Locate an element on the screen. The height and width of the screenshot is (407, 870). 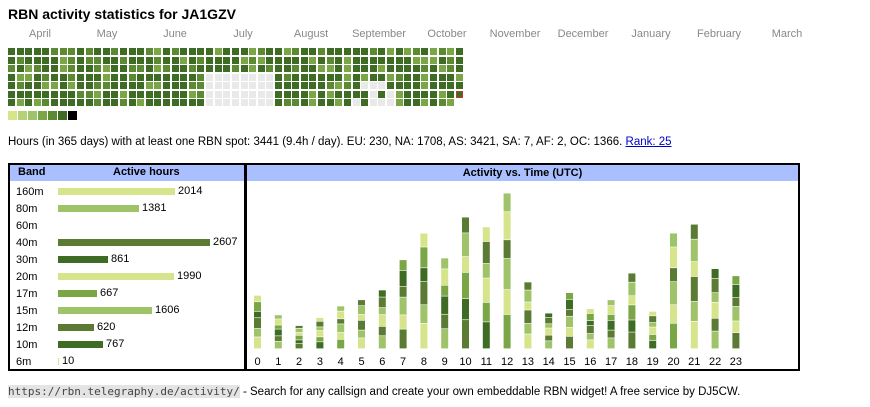
band-hours-value: 10 is located at coordinates (68, 361).